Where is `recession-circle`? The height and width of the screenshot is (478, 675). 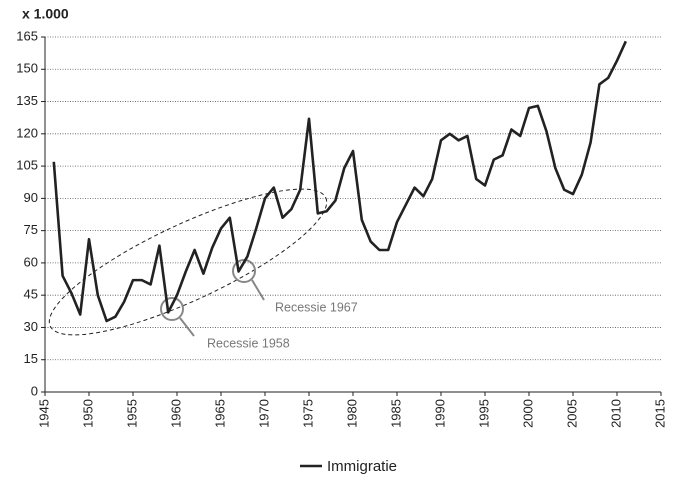
recession-circle is located at coordinates (172, 309).